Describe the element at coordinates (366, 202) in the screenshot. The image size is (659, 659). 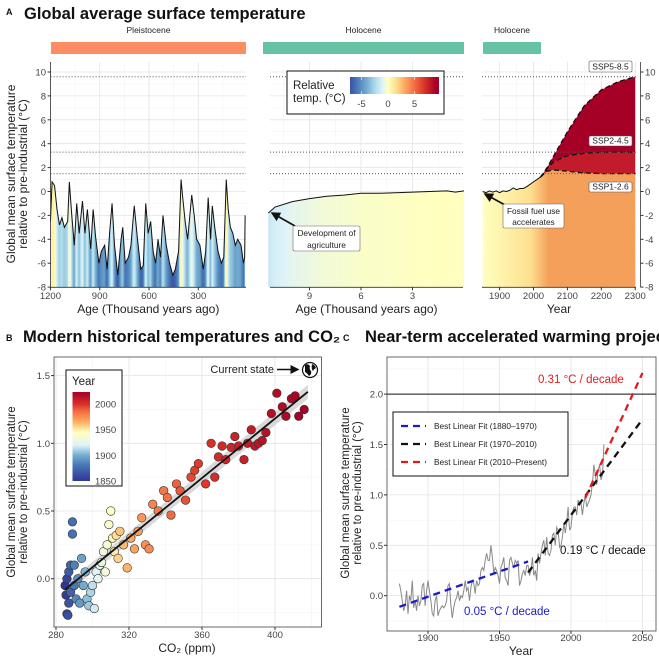
I see `temperature-line` at that location.